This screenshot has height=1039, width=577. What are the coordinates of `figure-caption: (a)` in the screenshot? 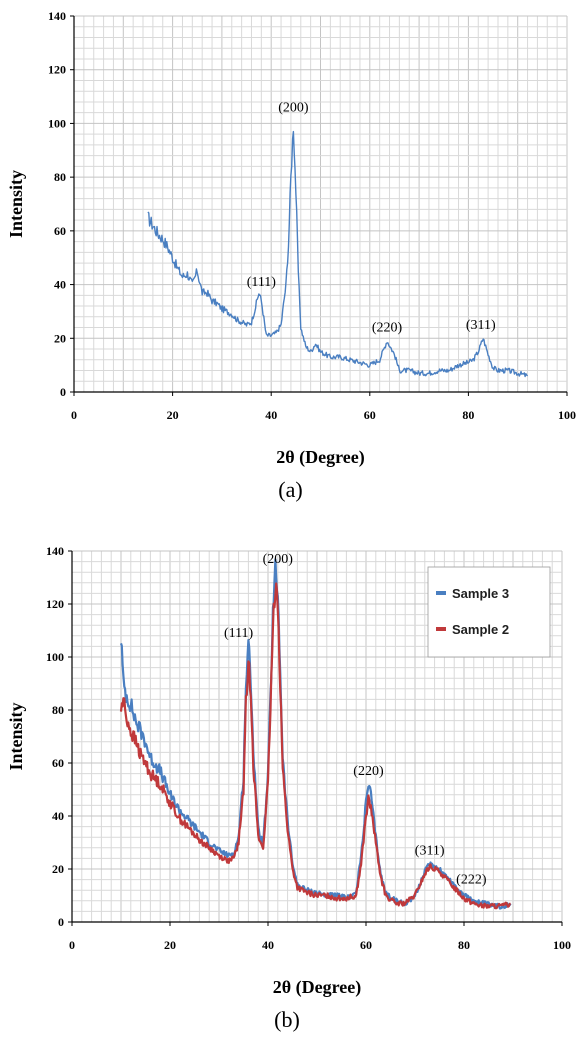 It's located at (290, 489).